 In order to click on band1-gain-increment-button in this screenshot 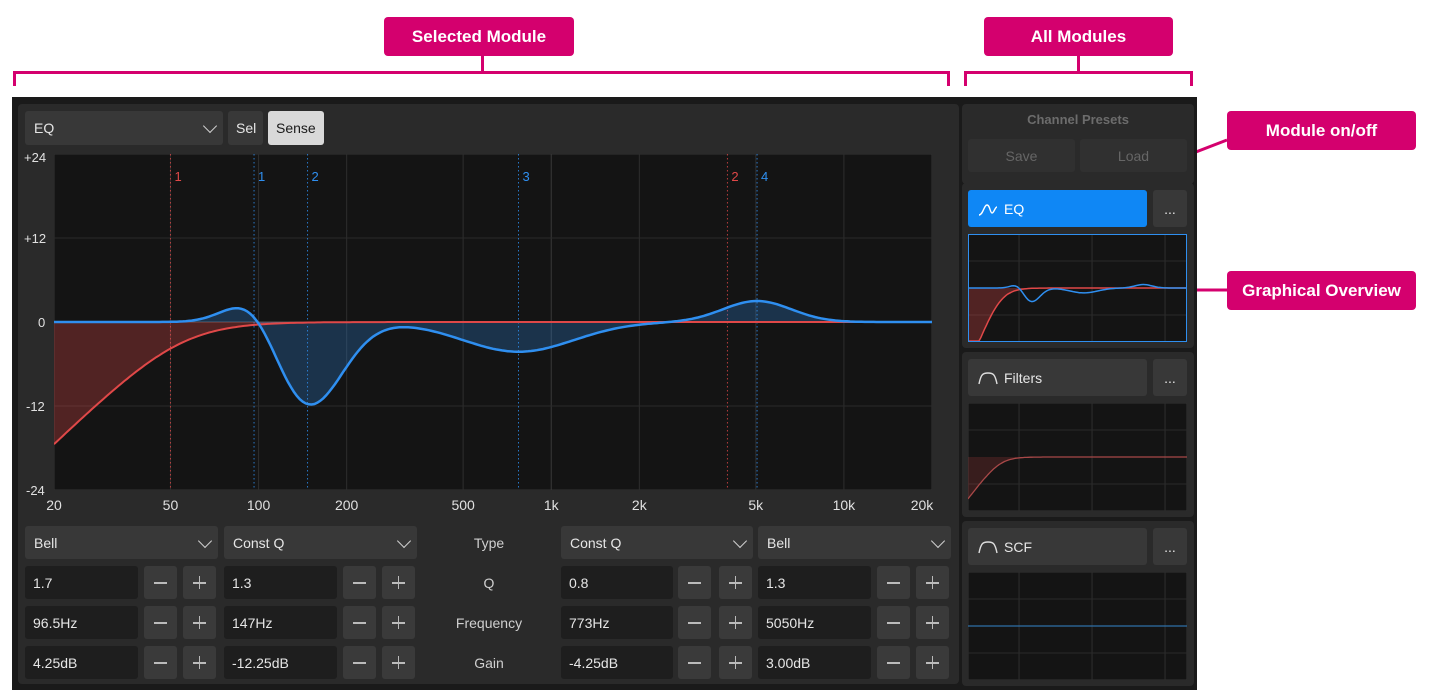, I will do `click(199, 662)`.